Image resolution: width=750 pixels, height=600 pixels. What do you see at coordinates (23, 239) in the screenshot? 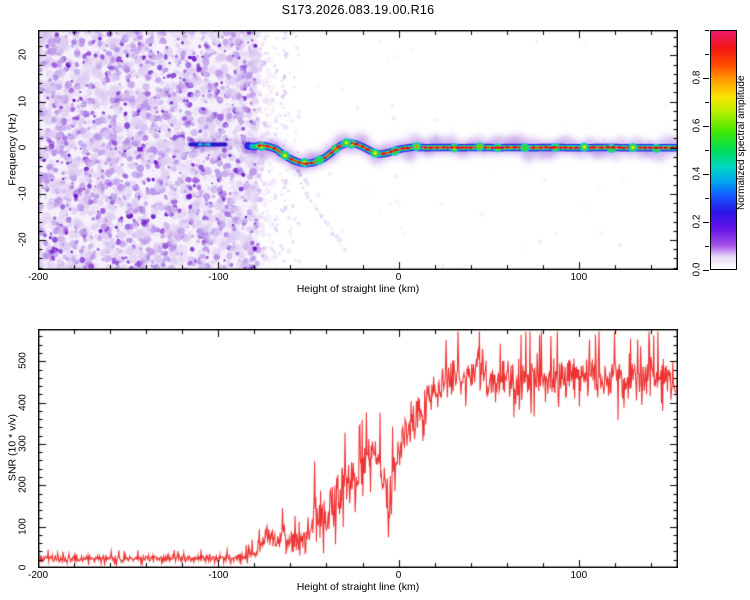
I see `top-y-tick-label: -20` at bounding box center [23, 239].